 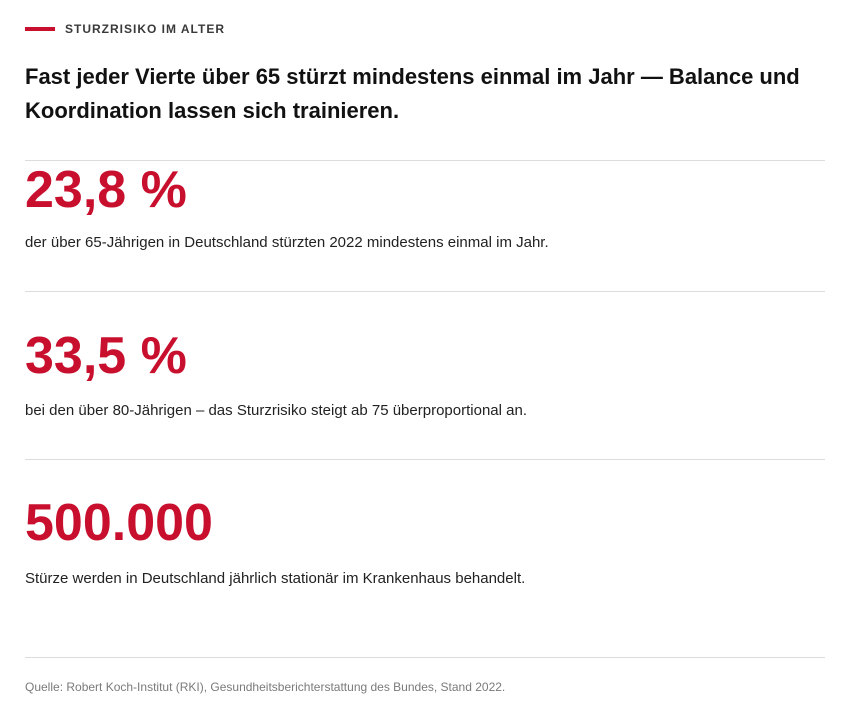 I want to click on stat-value: 33,5 %, so click(x=106, y=356).